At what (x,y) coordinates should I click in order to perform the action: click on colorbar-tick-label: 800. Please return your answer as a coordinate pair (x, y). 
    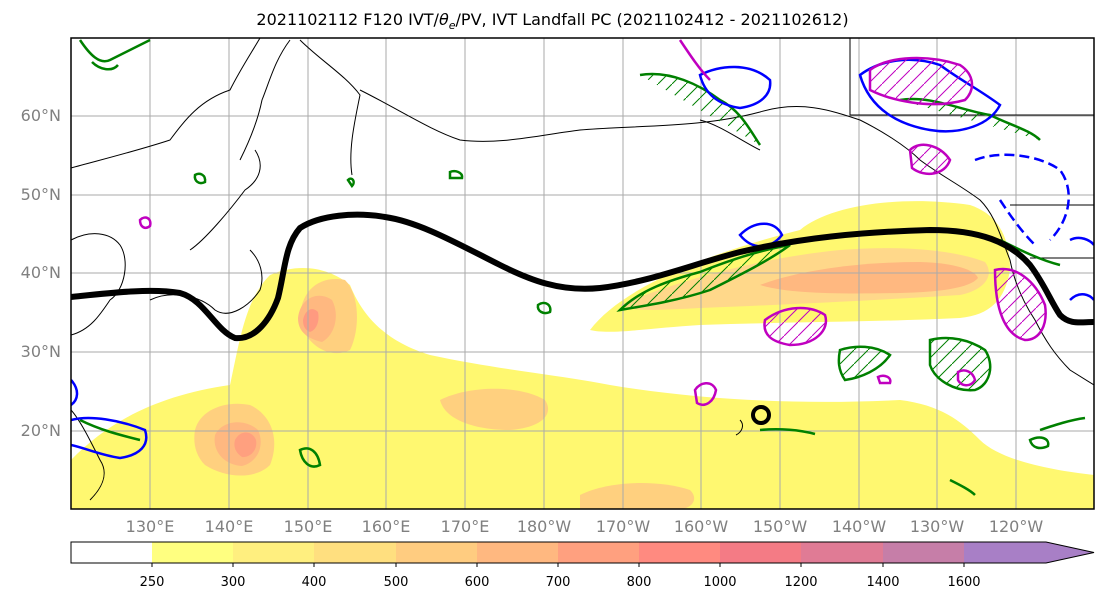
    Looking at the image, I should click on (639, 582).